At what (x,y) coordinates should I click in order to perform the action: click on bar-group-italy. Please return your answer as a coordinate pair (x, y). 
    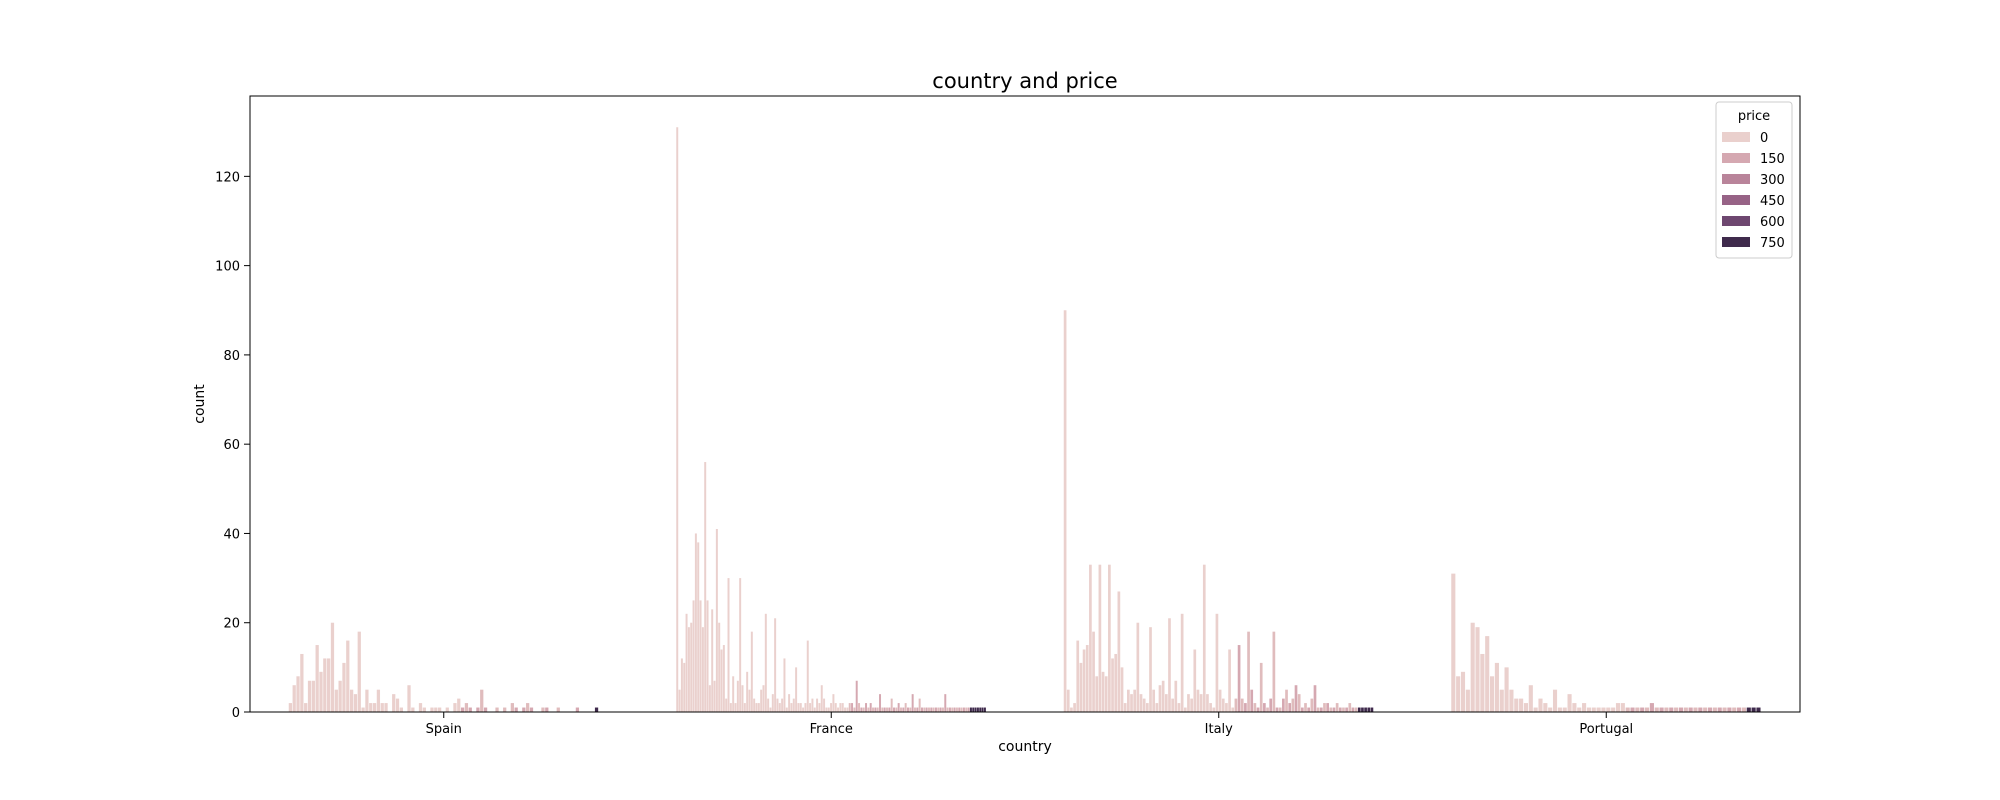
    Looking at the image, I should click on (1218, 511).